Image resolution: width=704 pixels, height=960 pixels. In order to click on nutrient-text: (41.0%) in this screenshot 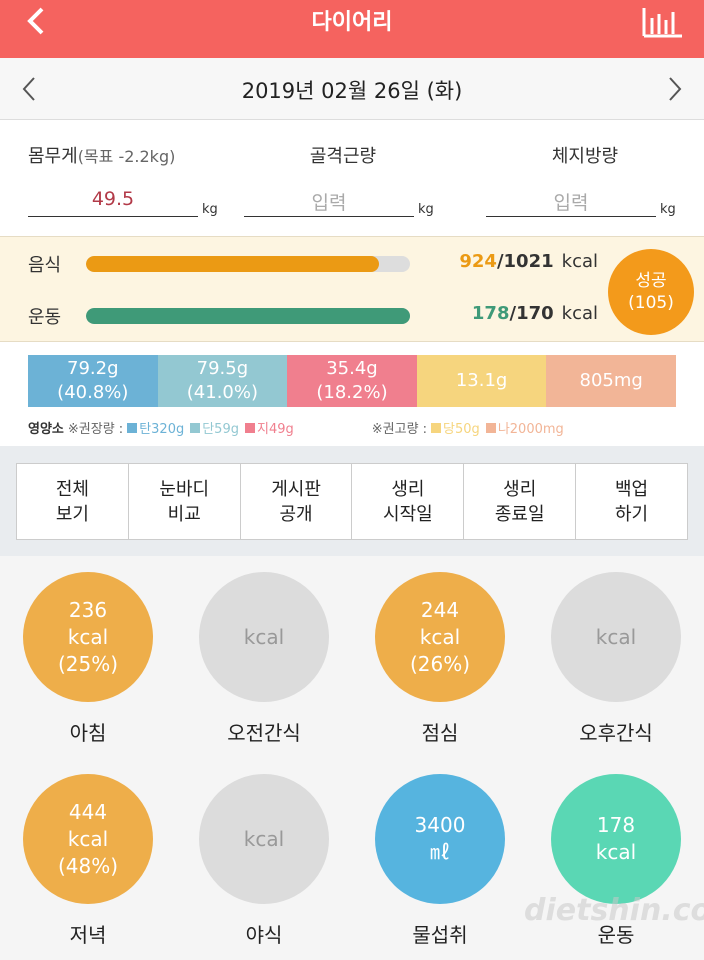, I will do `click(222, 392)`.